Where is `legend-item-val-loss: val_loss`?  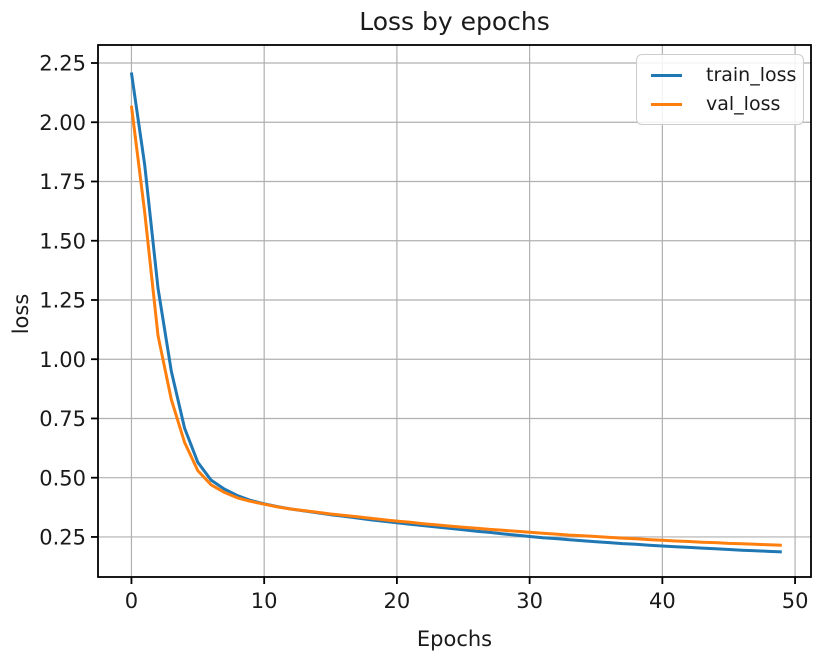 legend-item-val-loss: val_loss is located at coordinates (720, 104).